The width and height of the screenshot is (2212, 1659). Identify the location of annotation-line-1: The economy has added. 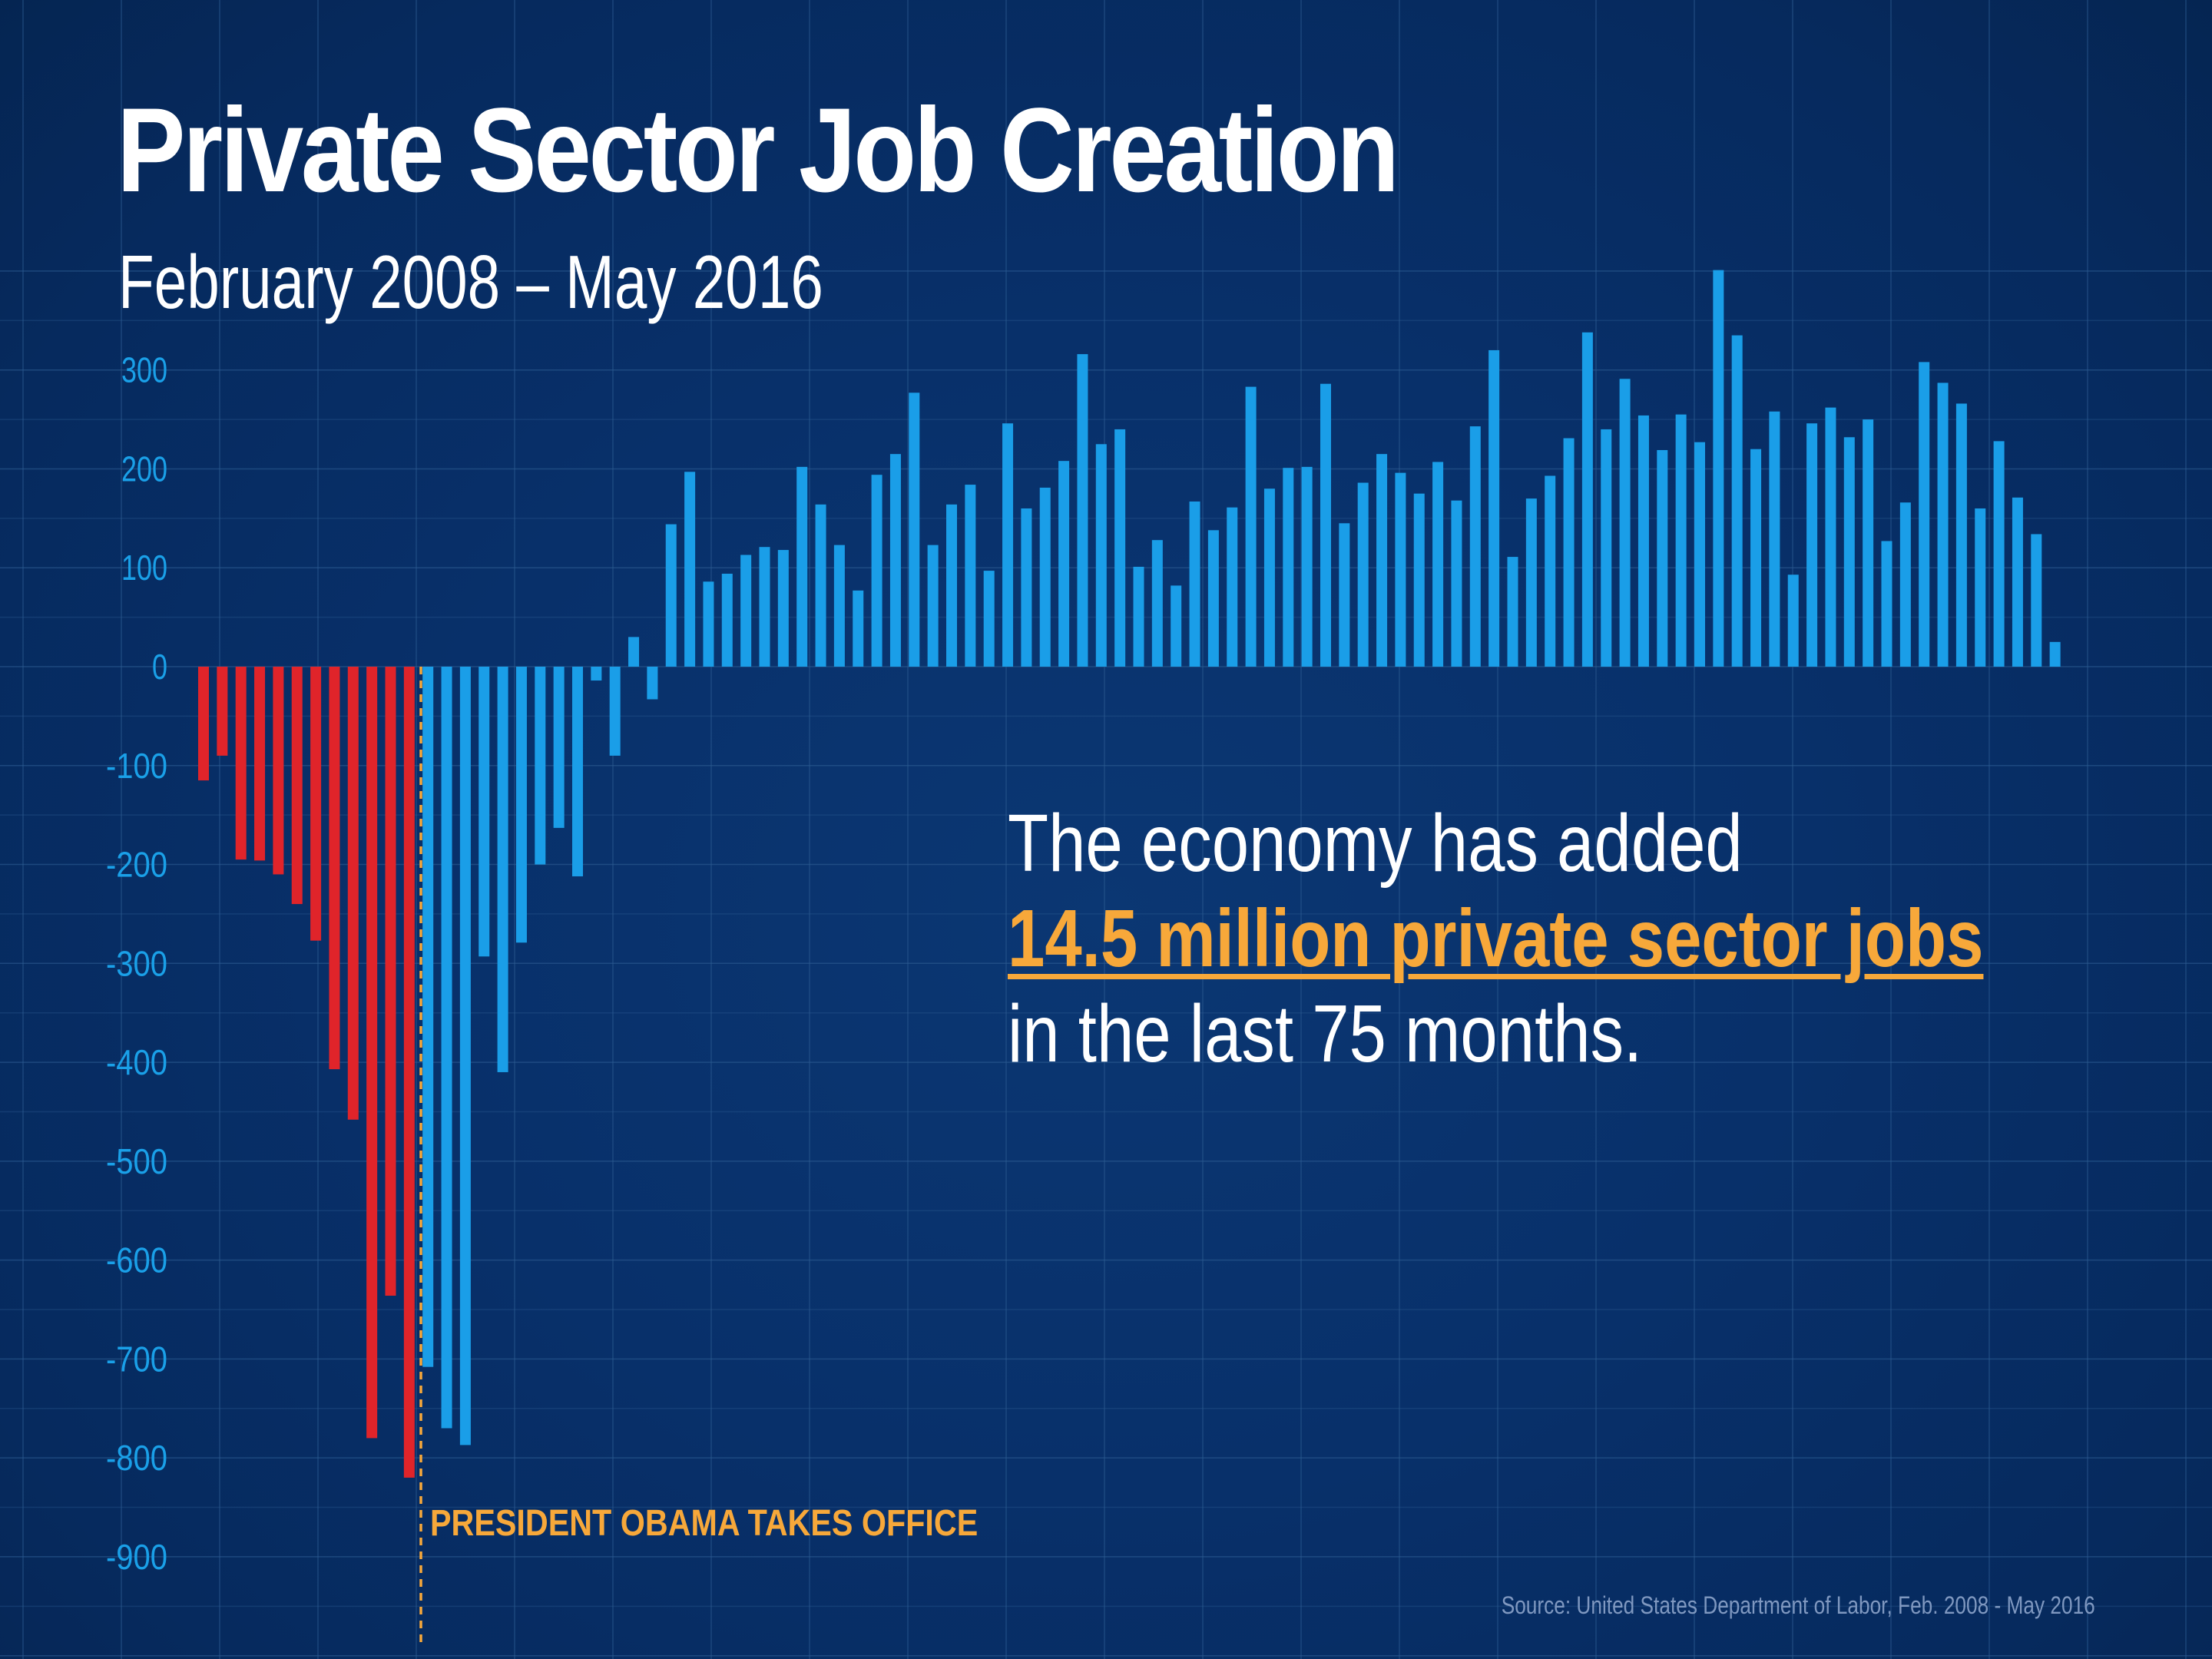
(1375, 844).